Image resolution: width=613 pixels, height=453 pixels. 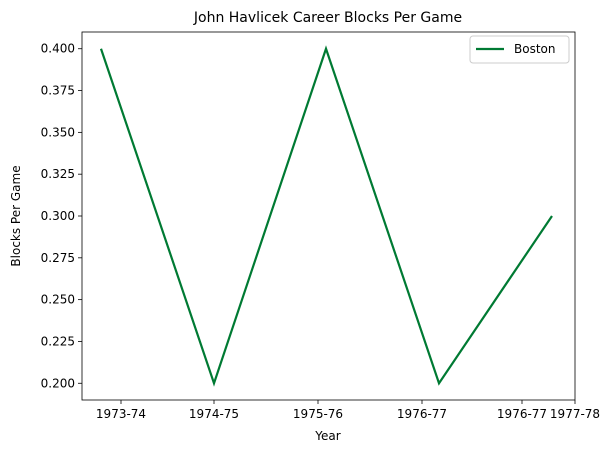 I want to click on y-tick-label: 0.300, so click(x=58, y=216).